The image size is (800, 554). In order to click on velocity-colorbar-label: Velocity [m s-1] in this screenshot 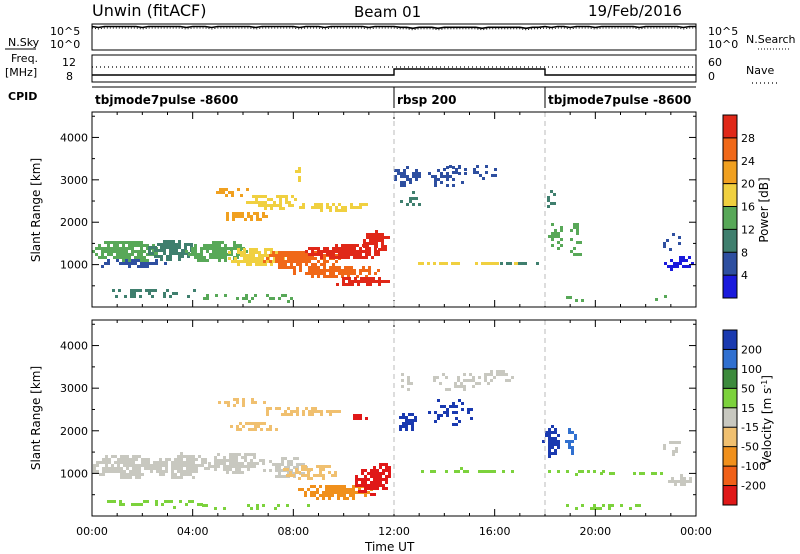, I will do `click(767, 420)`.